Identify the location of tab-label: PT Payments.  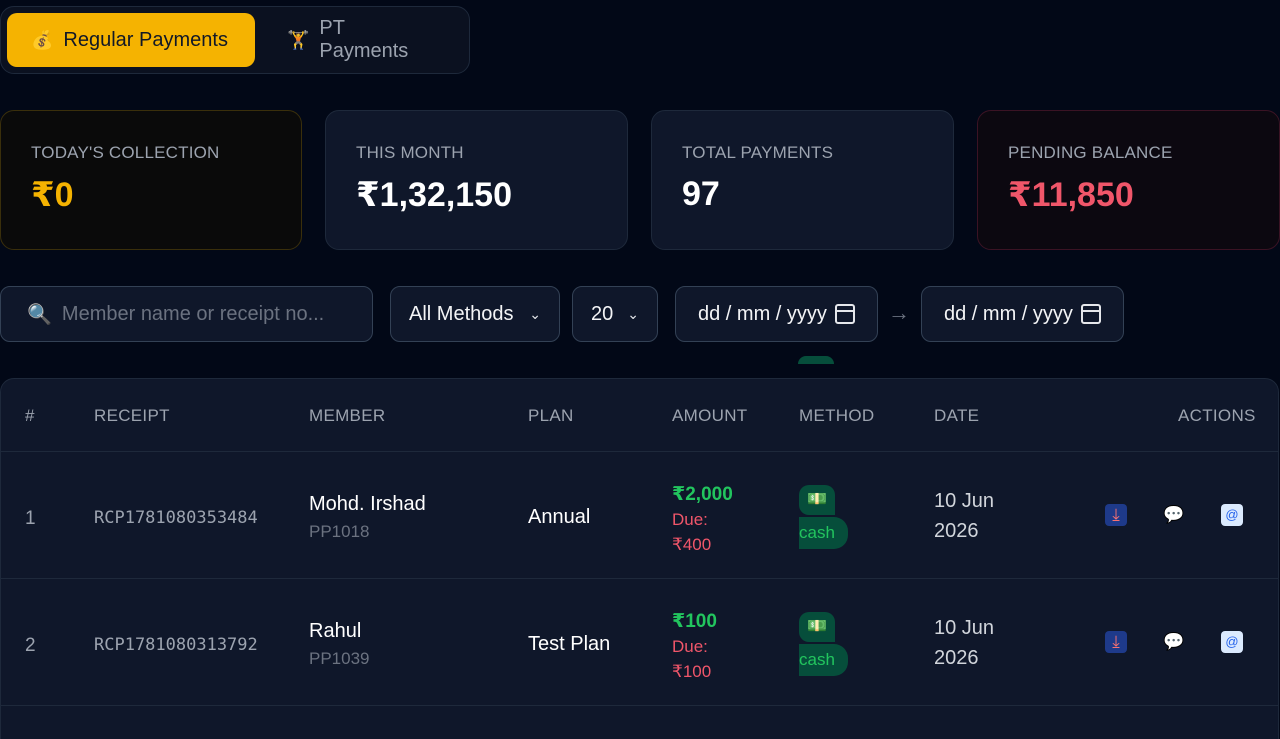
(364, 39).